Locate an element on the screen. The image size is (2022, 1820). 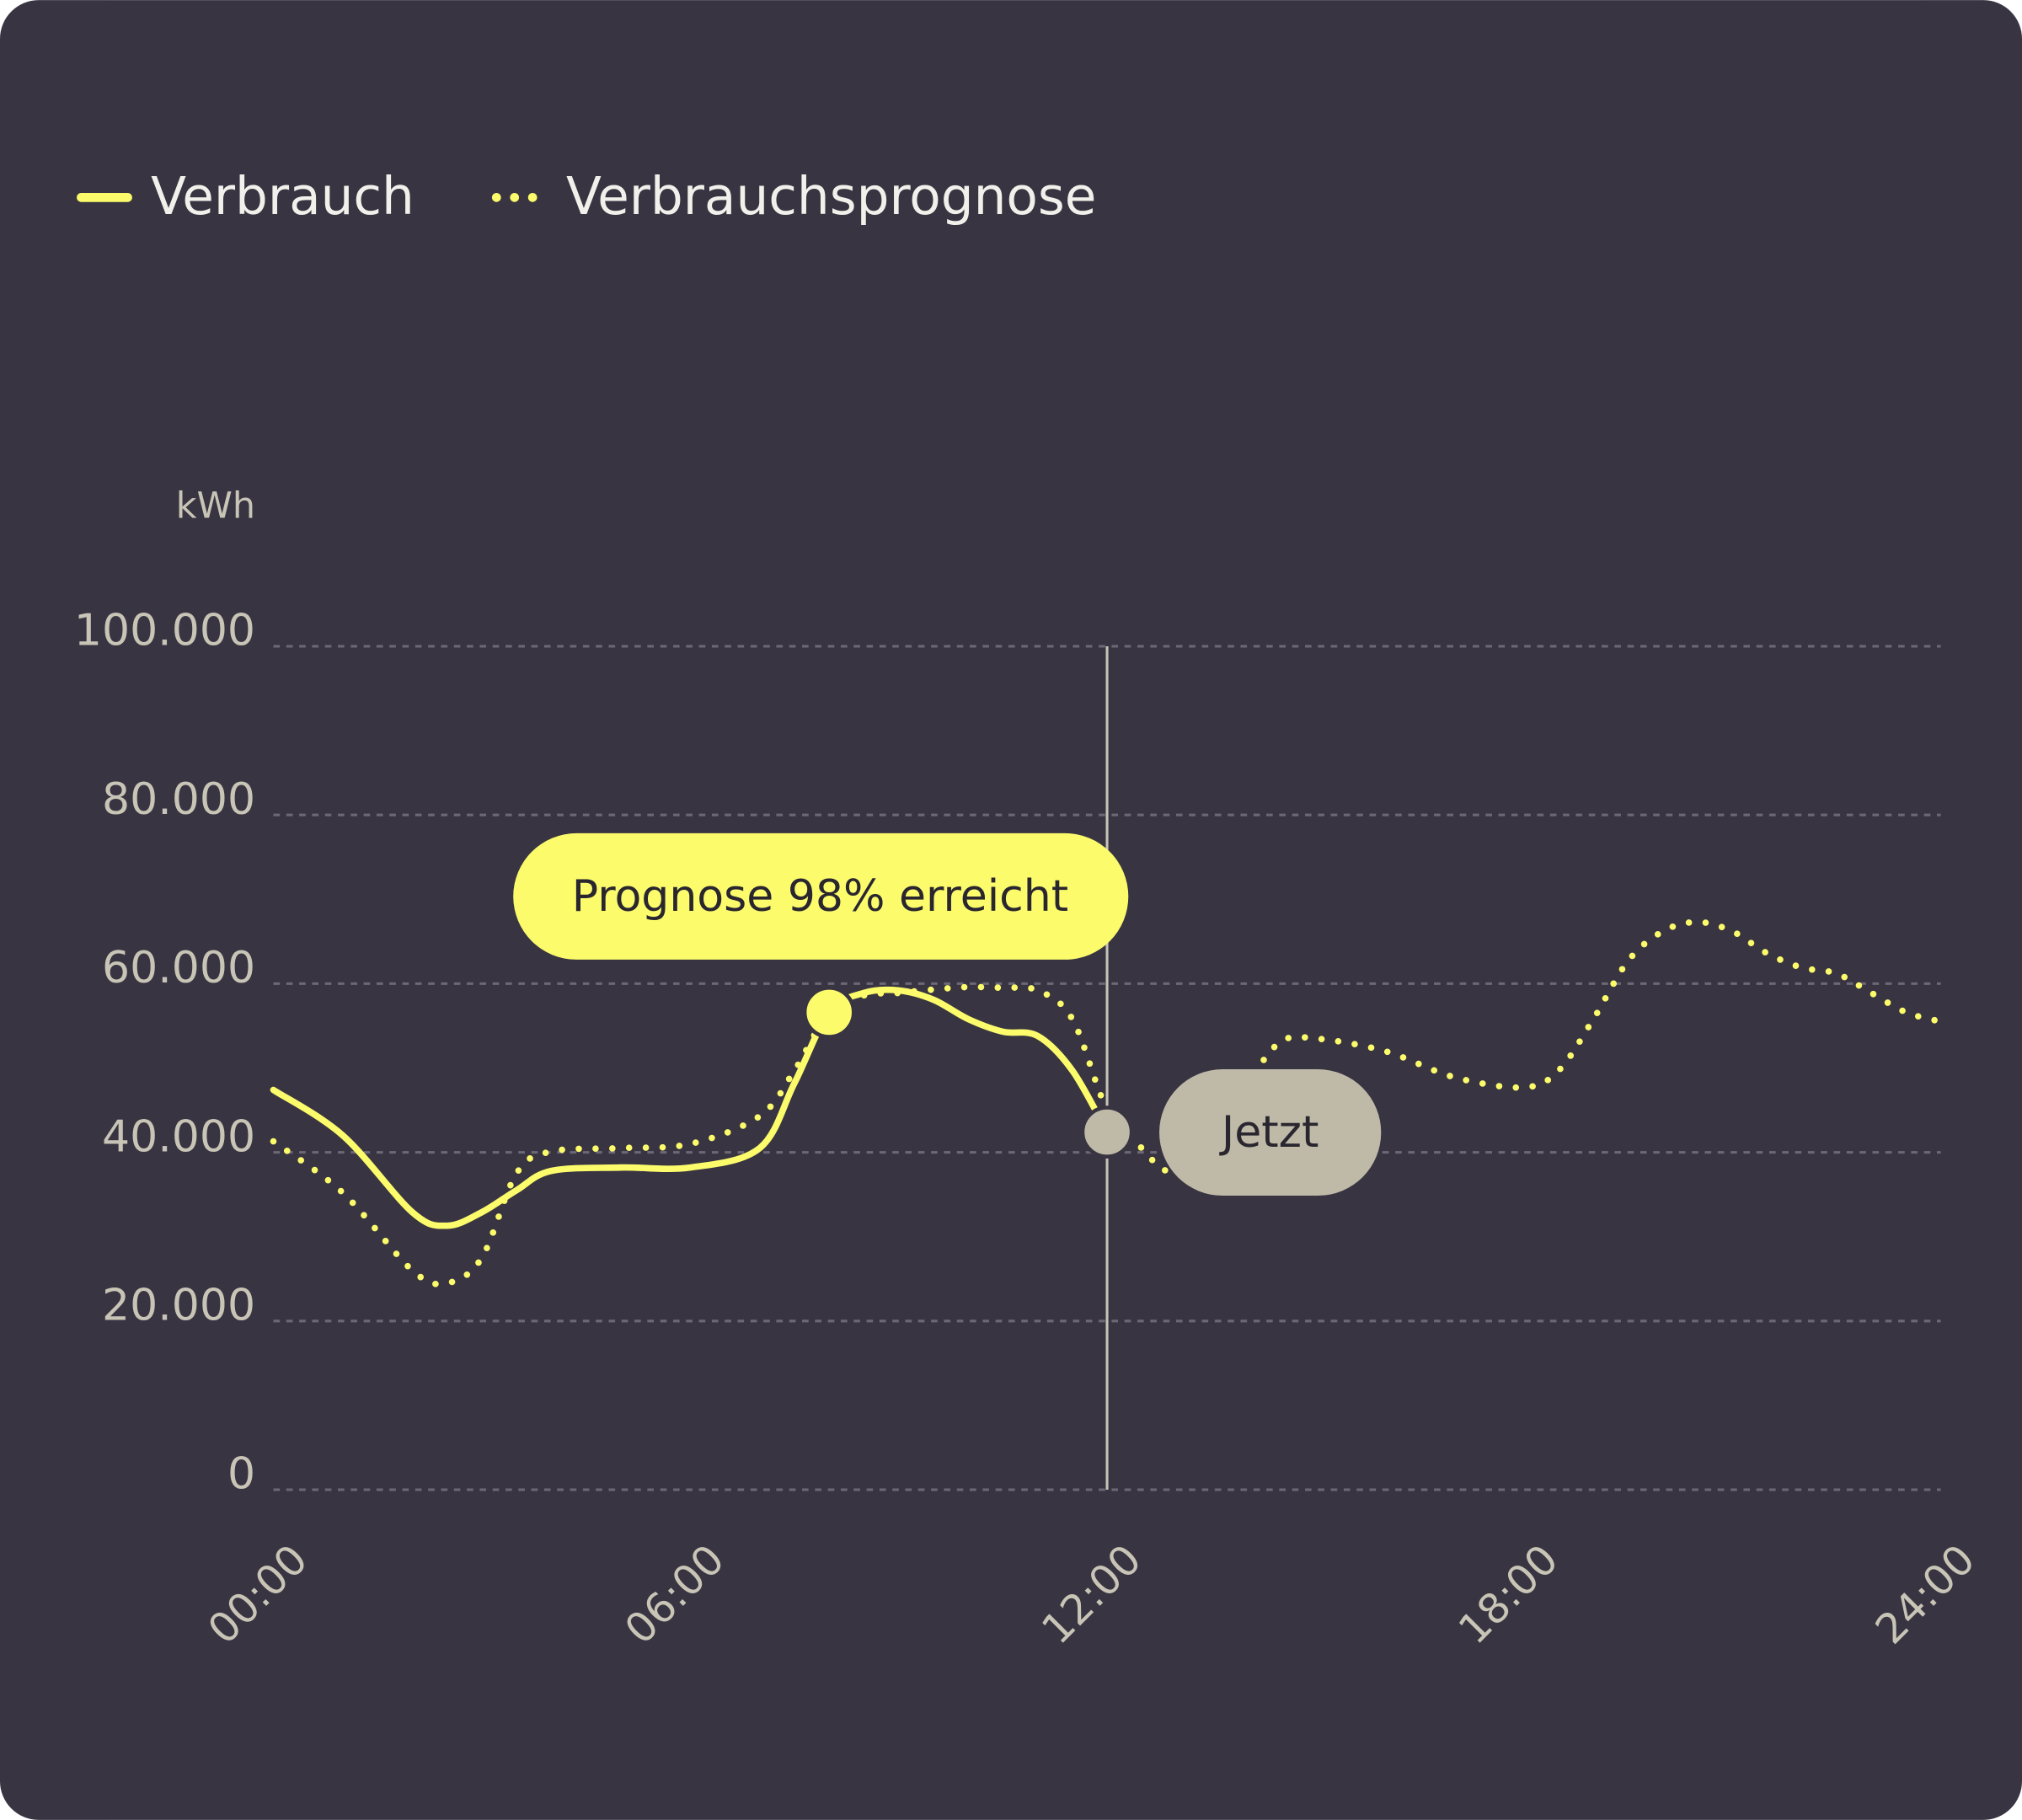
y-tick-label: 0 is located at coordinates (241, 1474).